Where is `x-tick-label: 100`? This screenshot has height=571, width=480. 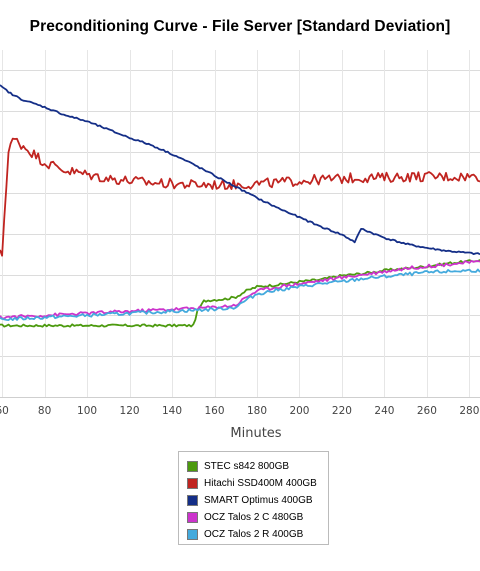
x-tick-label: 100 is located at coordinates (87, 411).